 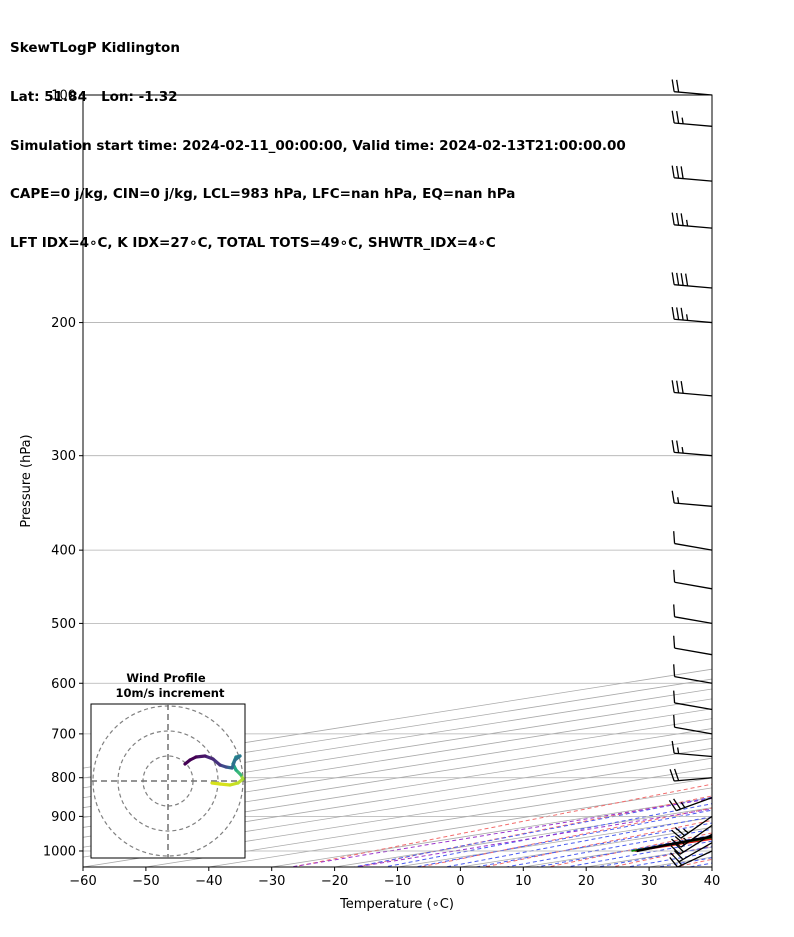 I want to click on x-tick-label: −40, so click(x=208, y=881).